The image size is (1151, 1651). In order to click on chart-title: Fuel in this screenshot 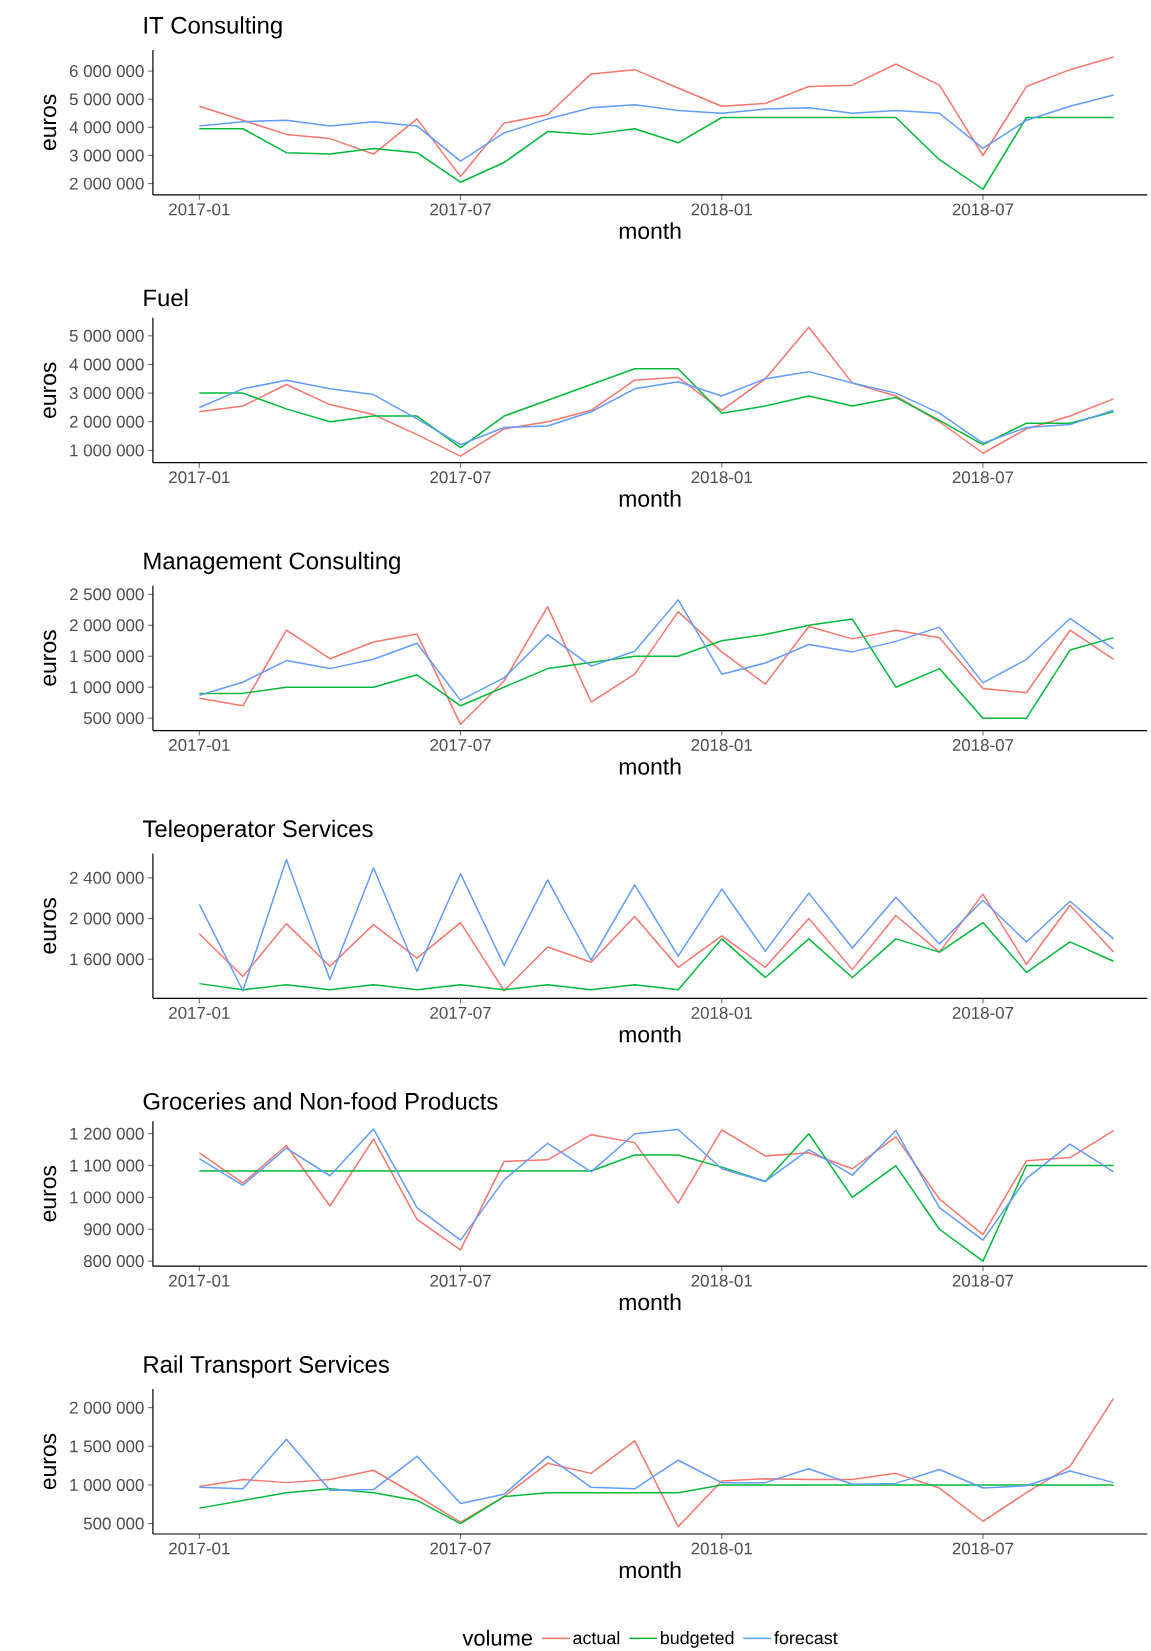, I will do `click(166, 297)`.